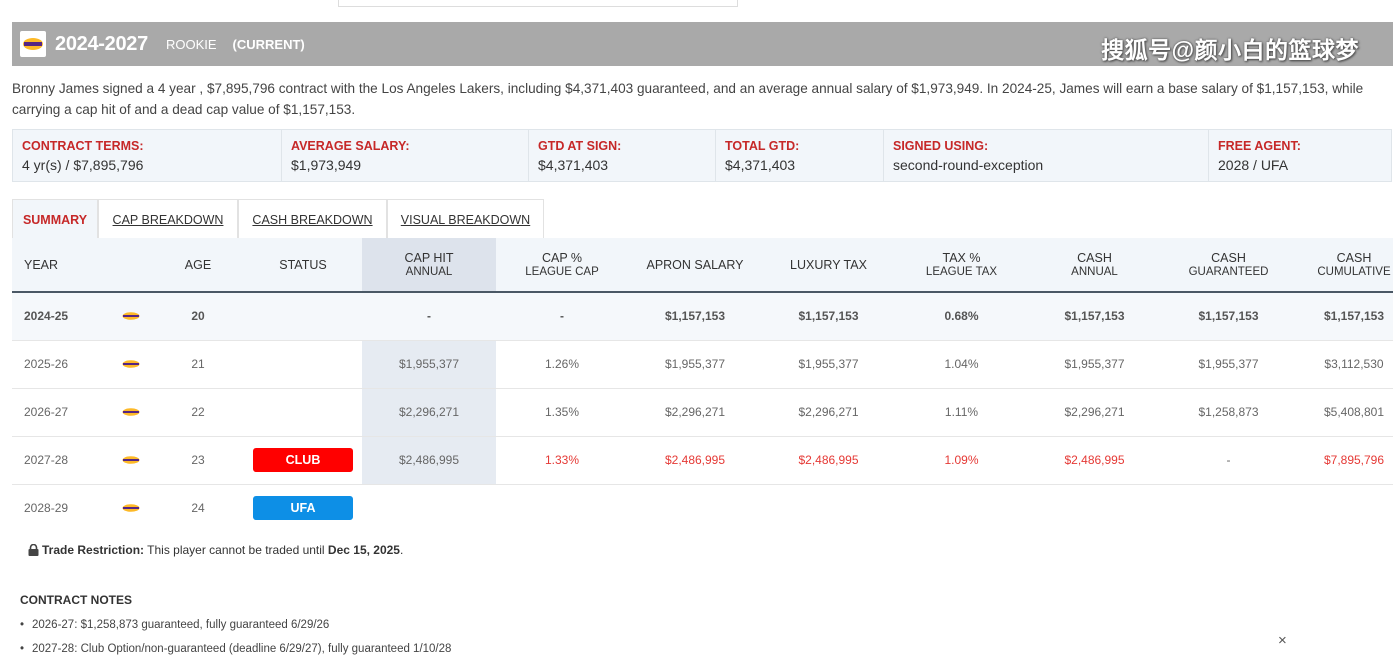  Describe the element at coordinates (46, 364) in the screenshot. I see `cell-year: 2025-26` at that location.